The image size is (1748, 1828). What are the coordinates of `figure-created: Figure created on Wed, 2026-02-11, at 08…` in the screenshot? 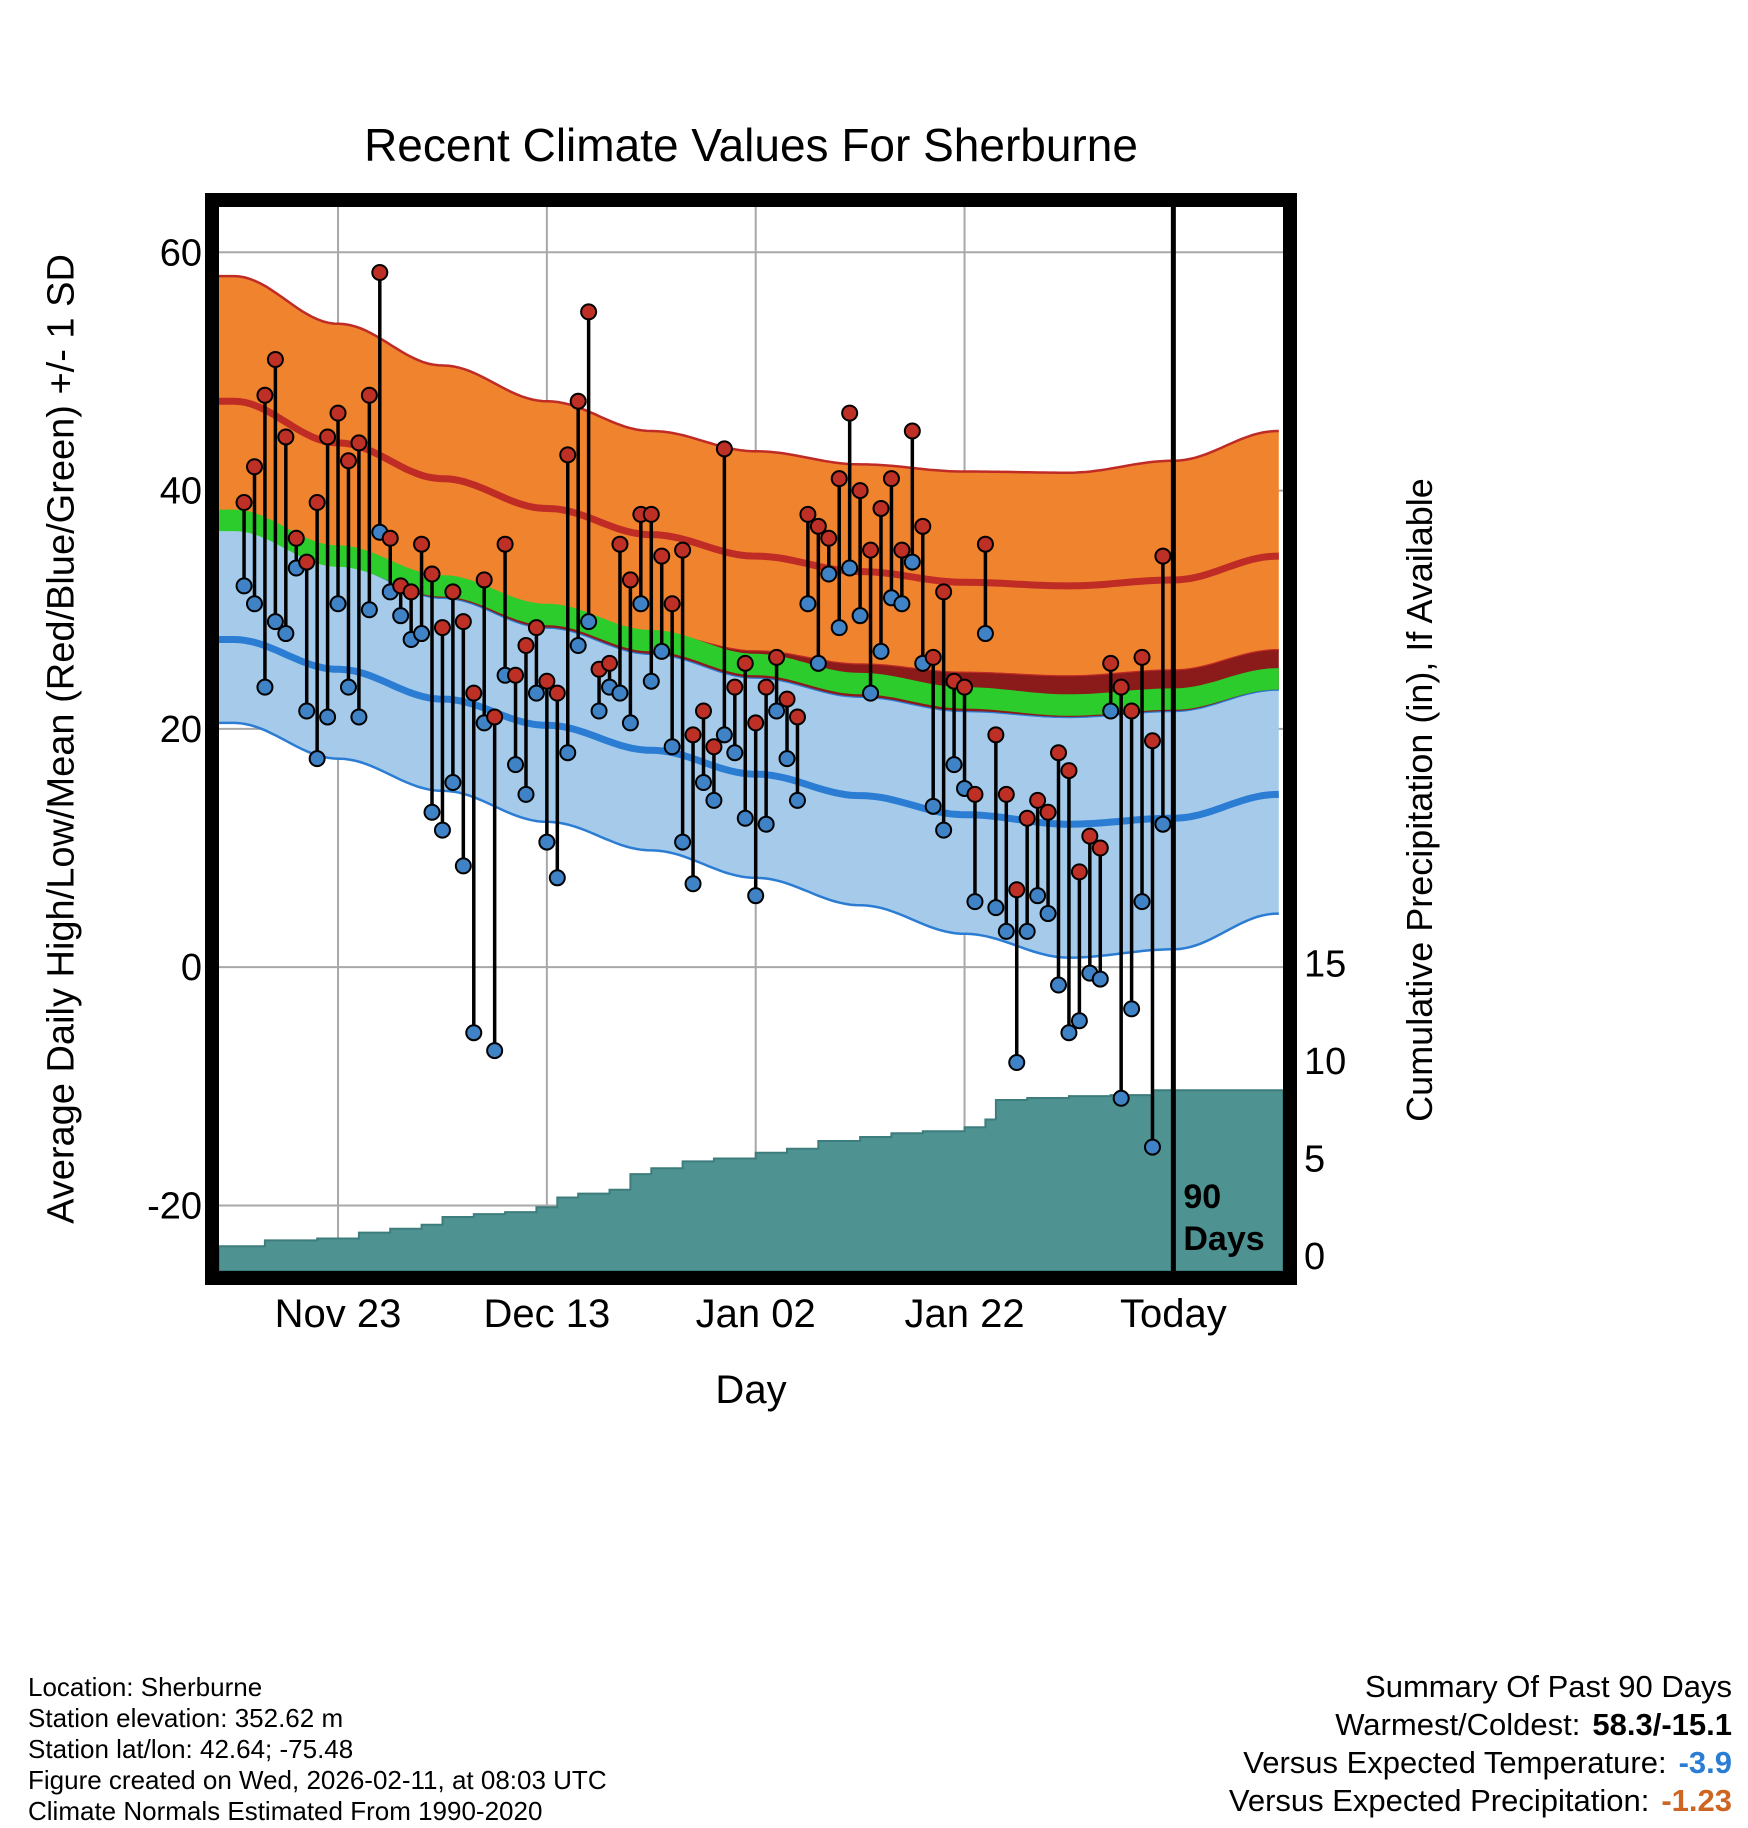 It's located at (317, 1780).